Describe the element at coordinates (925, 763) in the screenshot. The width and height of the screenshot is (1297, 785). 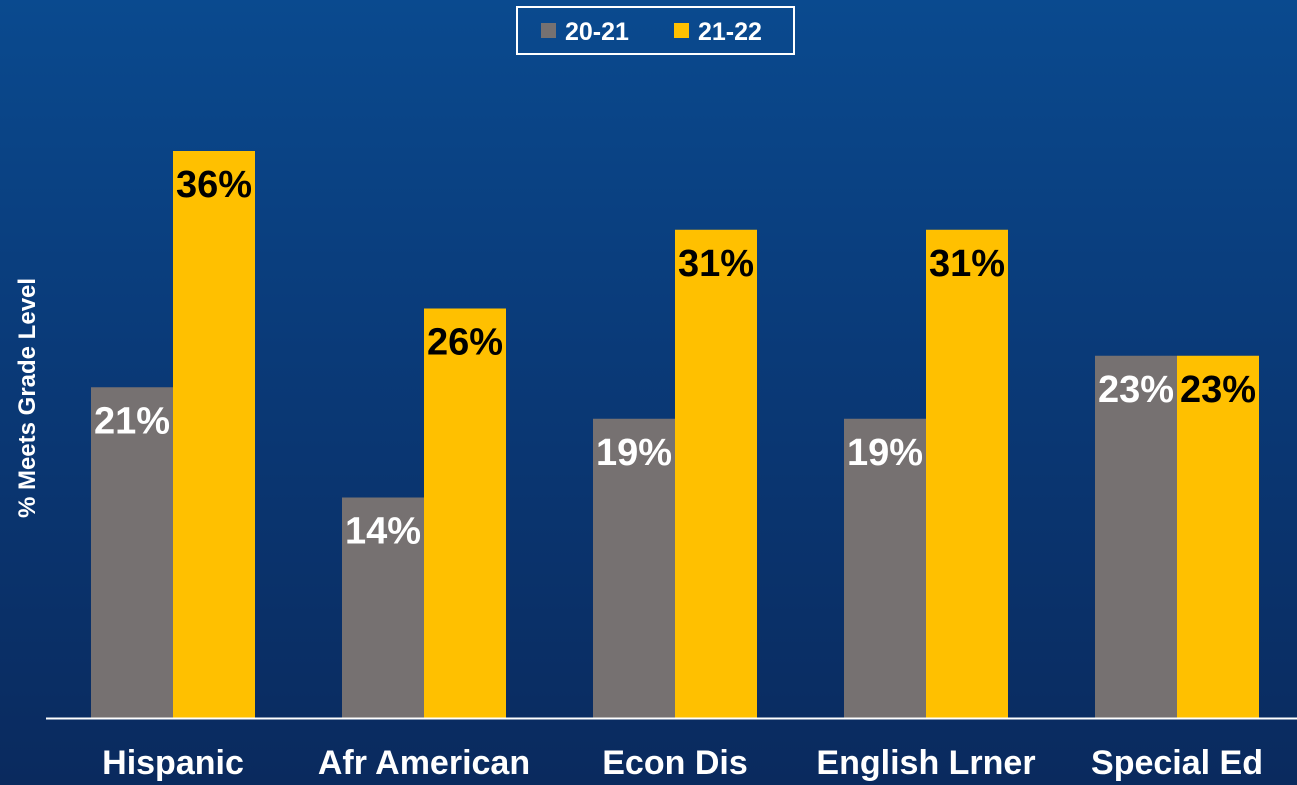
I see `category-label-3: English Lrner` at that location.